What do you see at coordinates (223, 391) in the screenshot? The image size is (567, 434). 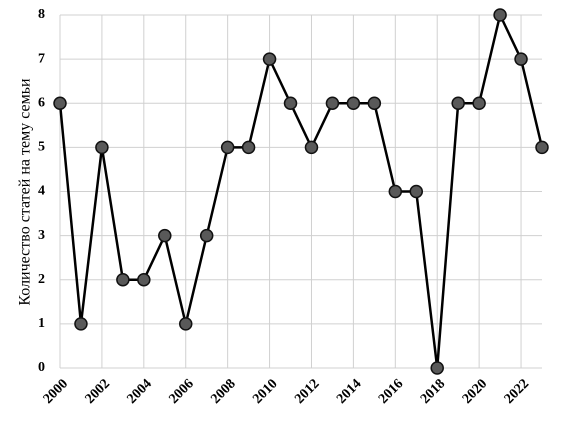 I see `x-tick-label: 2008` at bounding box center [223, 391].